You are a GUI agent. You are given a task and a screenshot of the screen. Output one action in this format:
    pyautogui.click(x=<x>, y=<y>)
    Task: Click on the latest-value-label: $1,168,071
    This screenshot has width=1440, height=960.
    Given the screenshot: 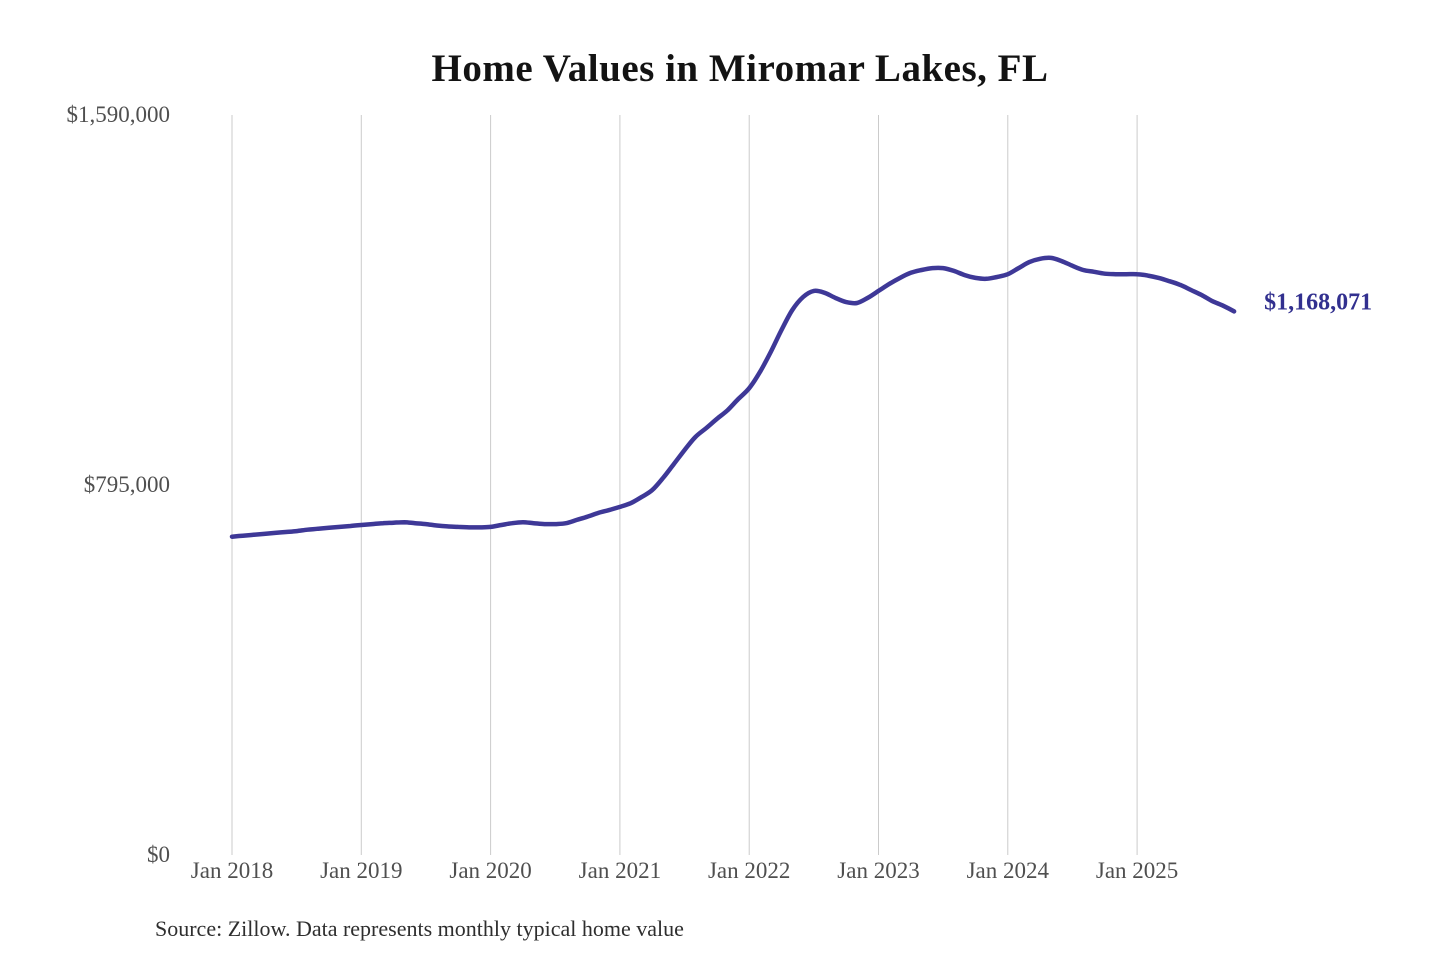 What is the action you would take?
    pyautogui.click(x=1318, y=302)
    